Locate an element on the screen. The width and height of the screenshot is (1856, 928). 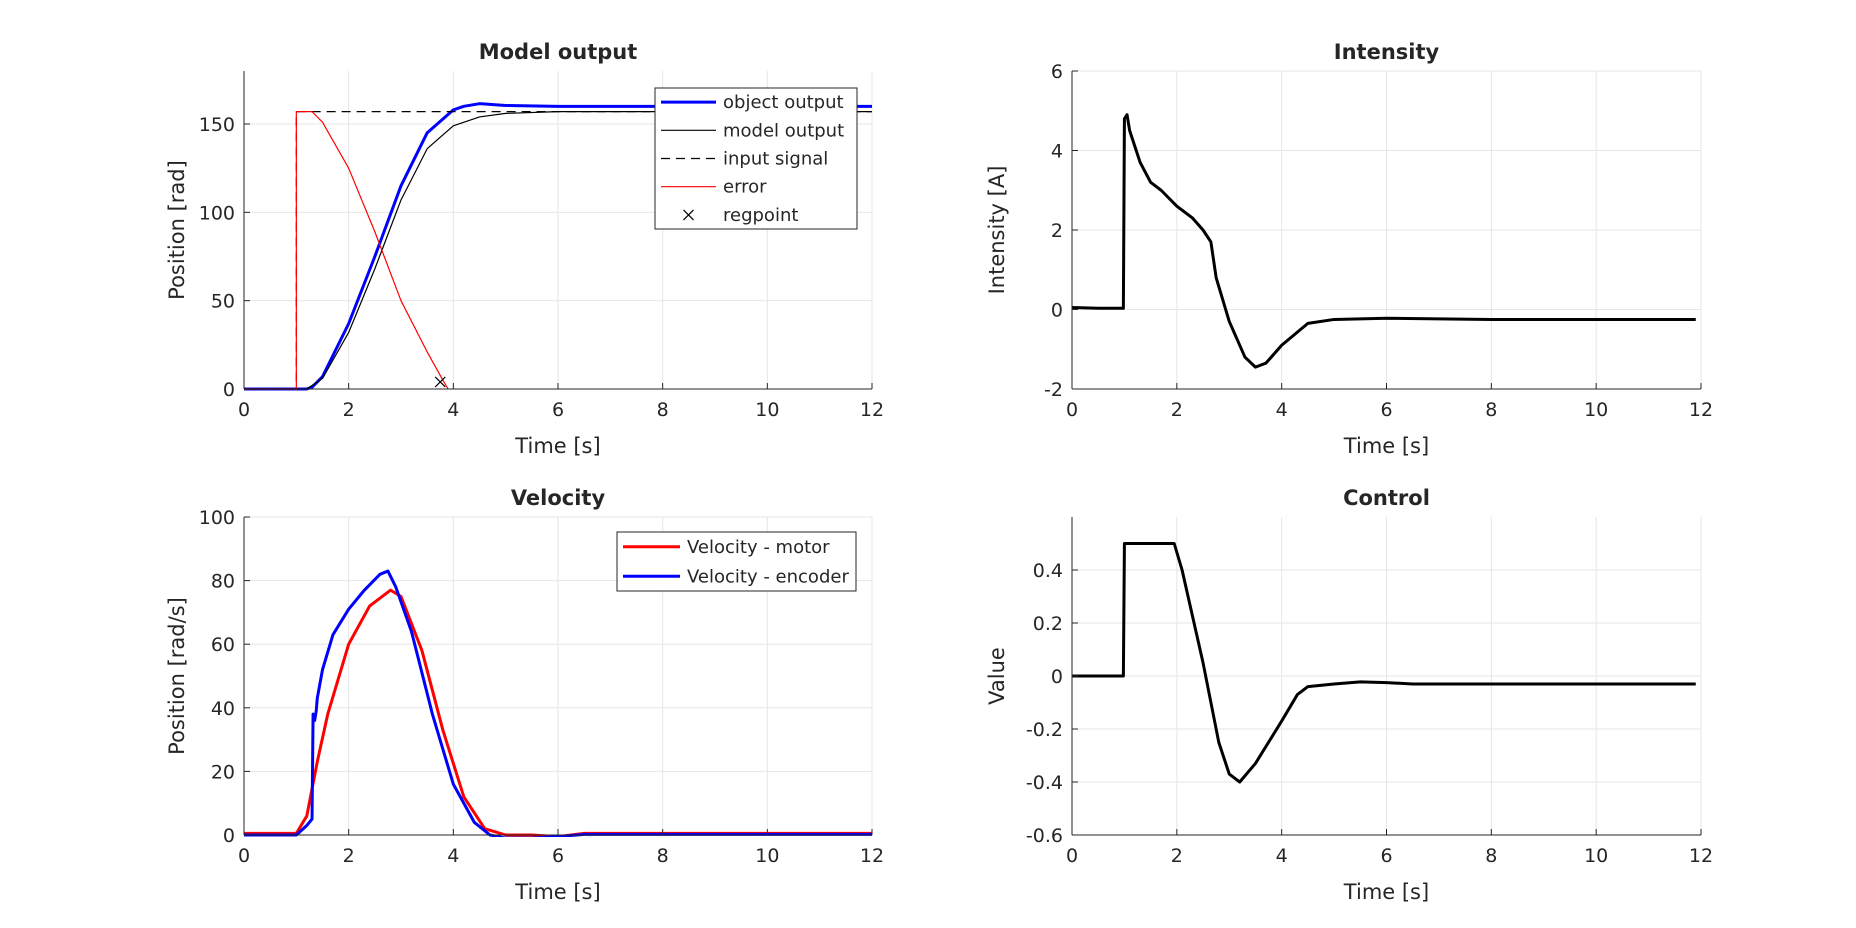
y-tick-label: 20 is located at coordinates (223, 772).